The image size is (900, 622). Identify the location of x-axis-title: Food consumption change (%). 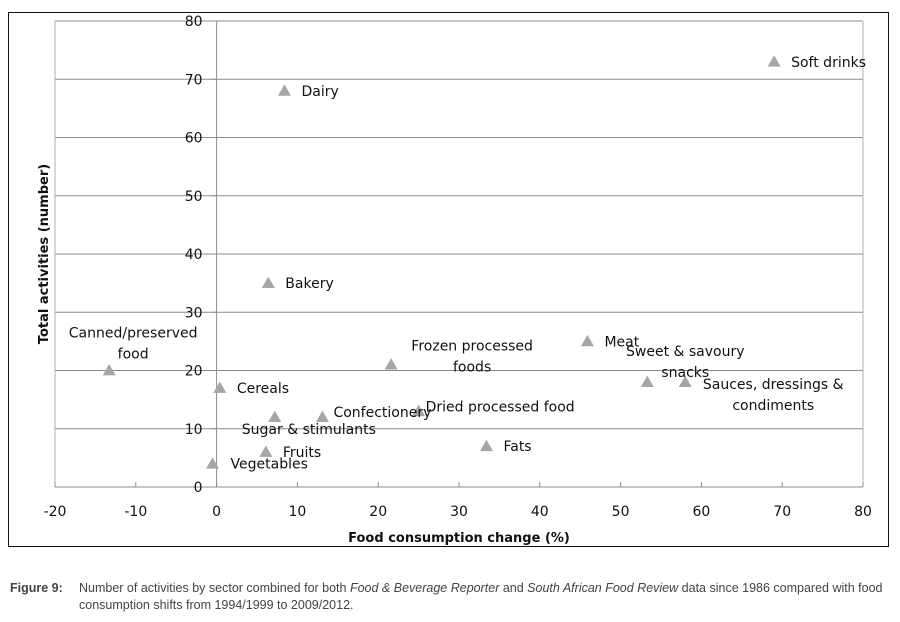
(459, 538).